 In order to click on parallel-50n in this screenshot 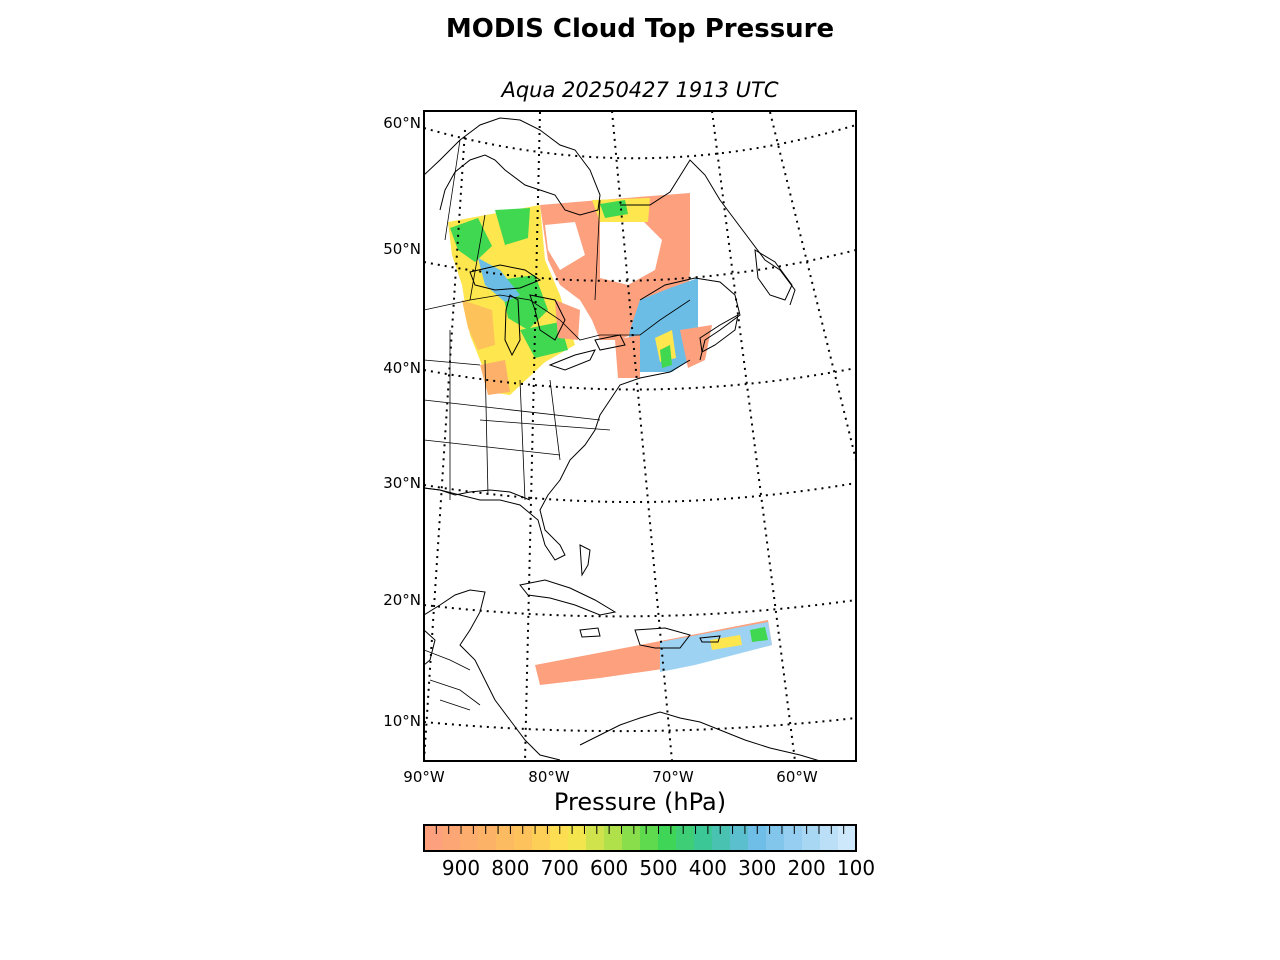, I will do `click(640, 265)`.